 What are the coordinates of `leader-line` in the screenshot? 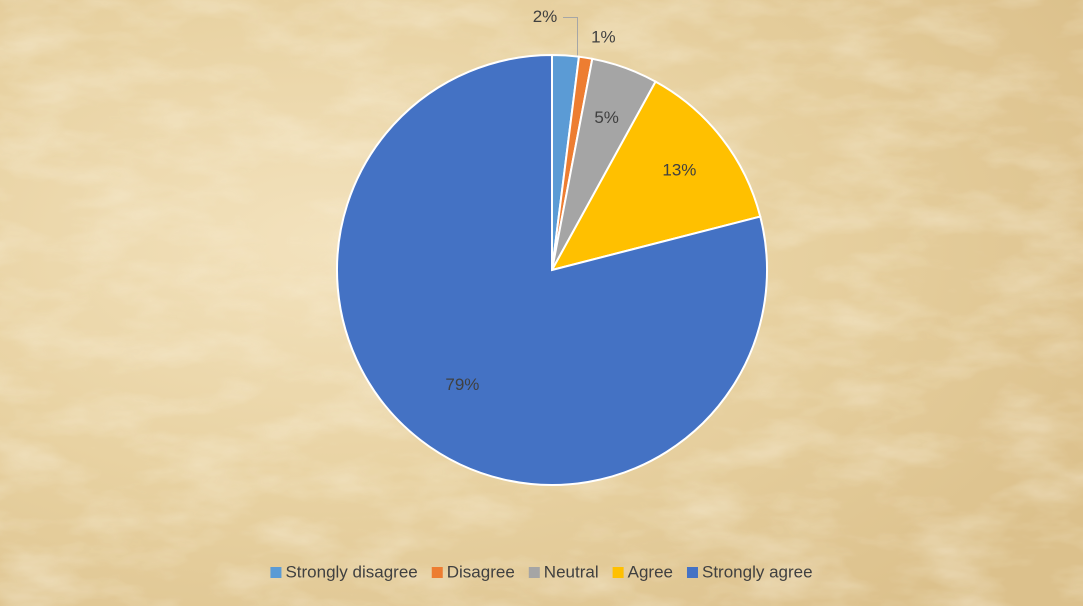 It's located at (570, 36).